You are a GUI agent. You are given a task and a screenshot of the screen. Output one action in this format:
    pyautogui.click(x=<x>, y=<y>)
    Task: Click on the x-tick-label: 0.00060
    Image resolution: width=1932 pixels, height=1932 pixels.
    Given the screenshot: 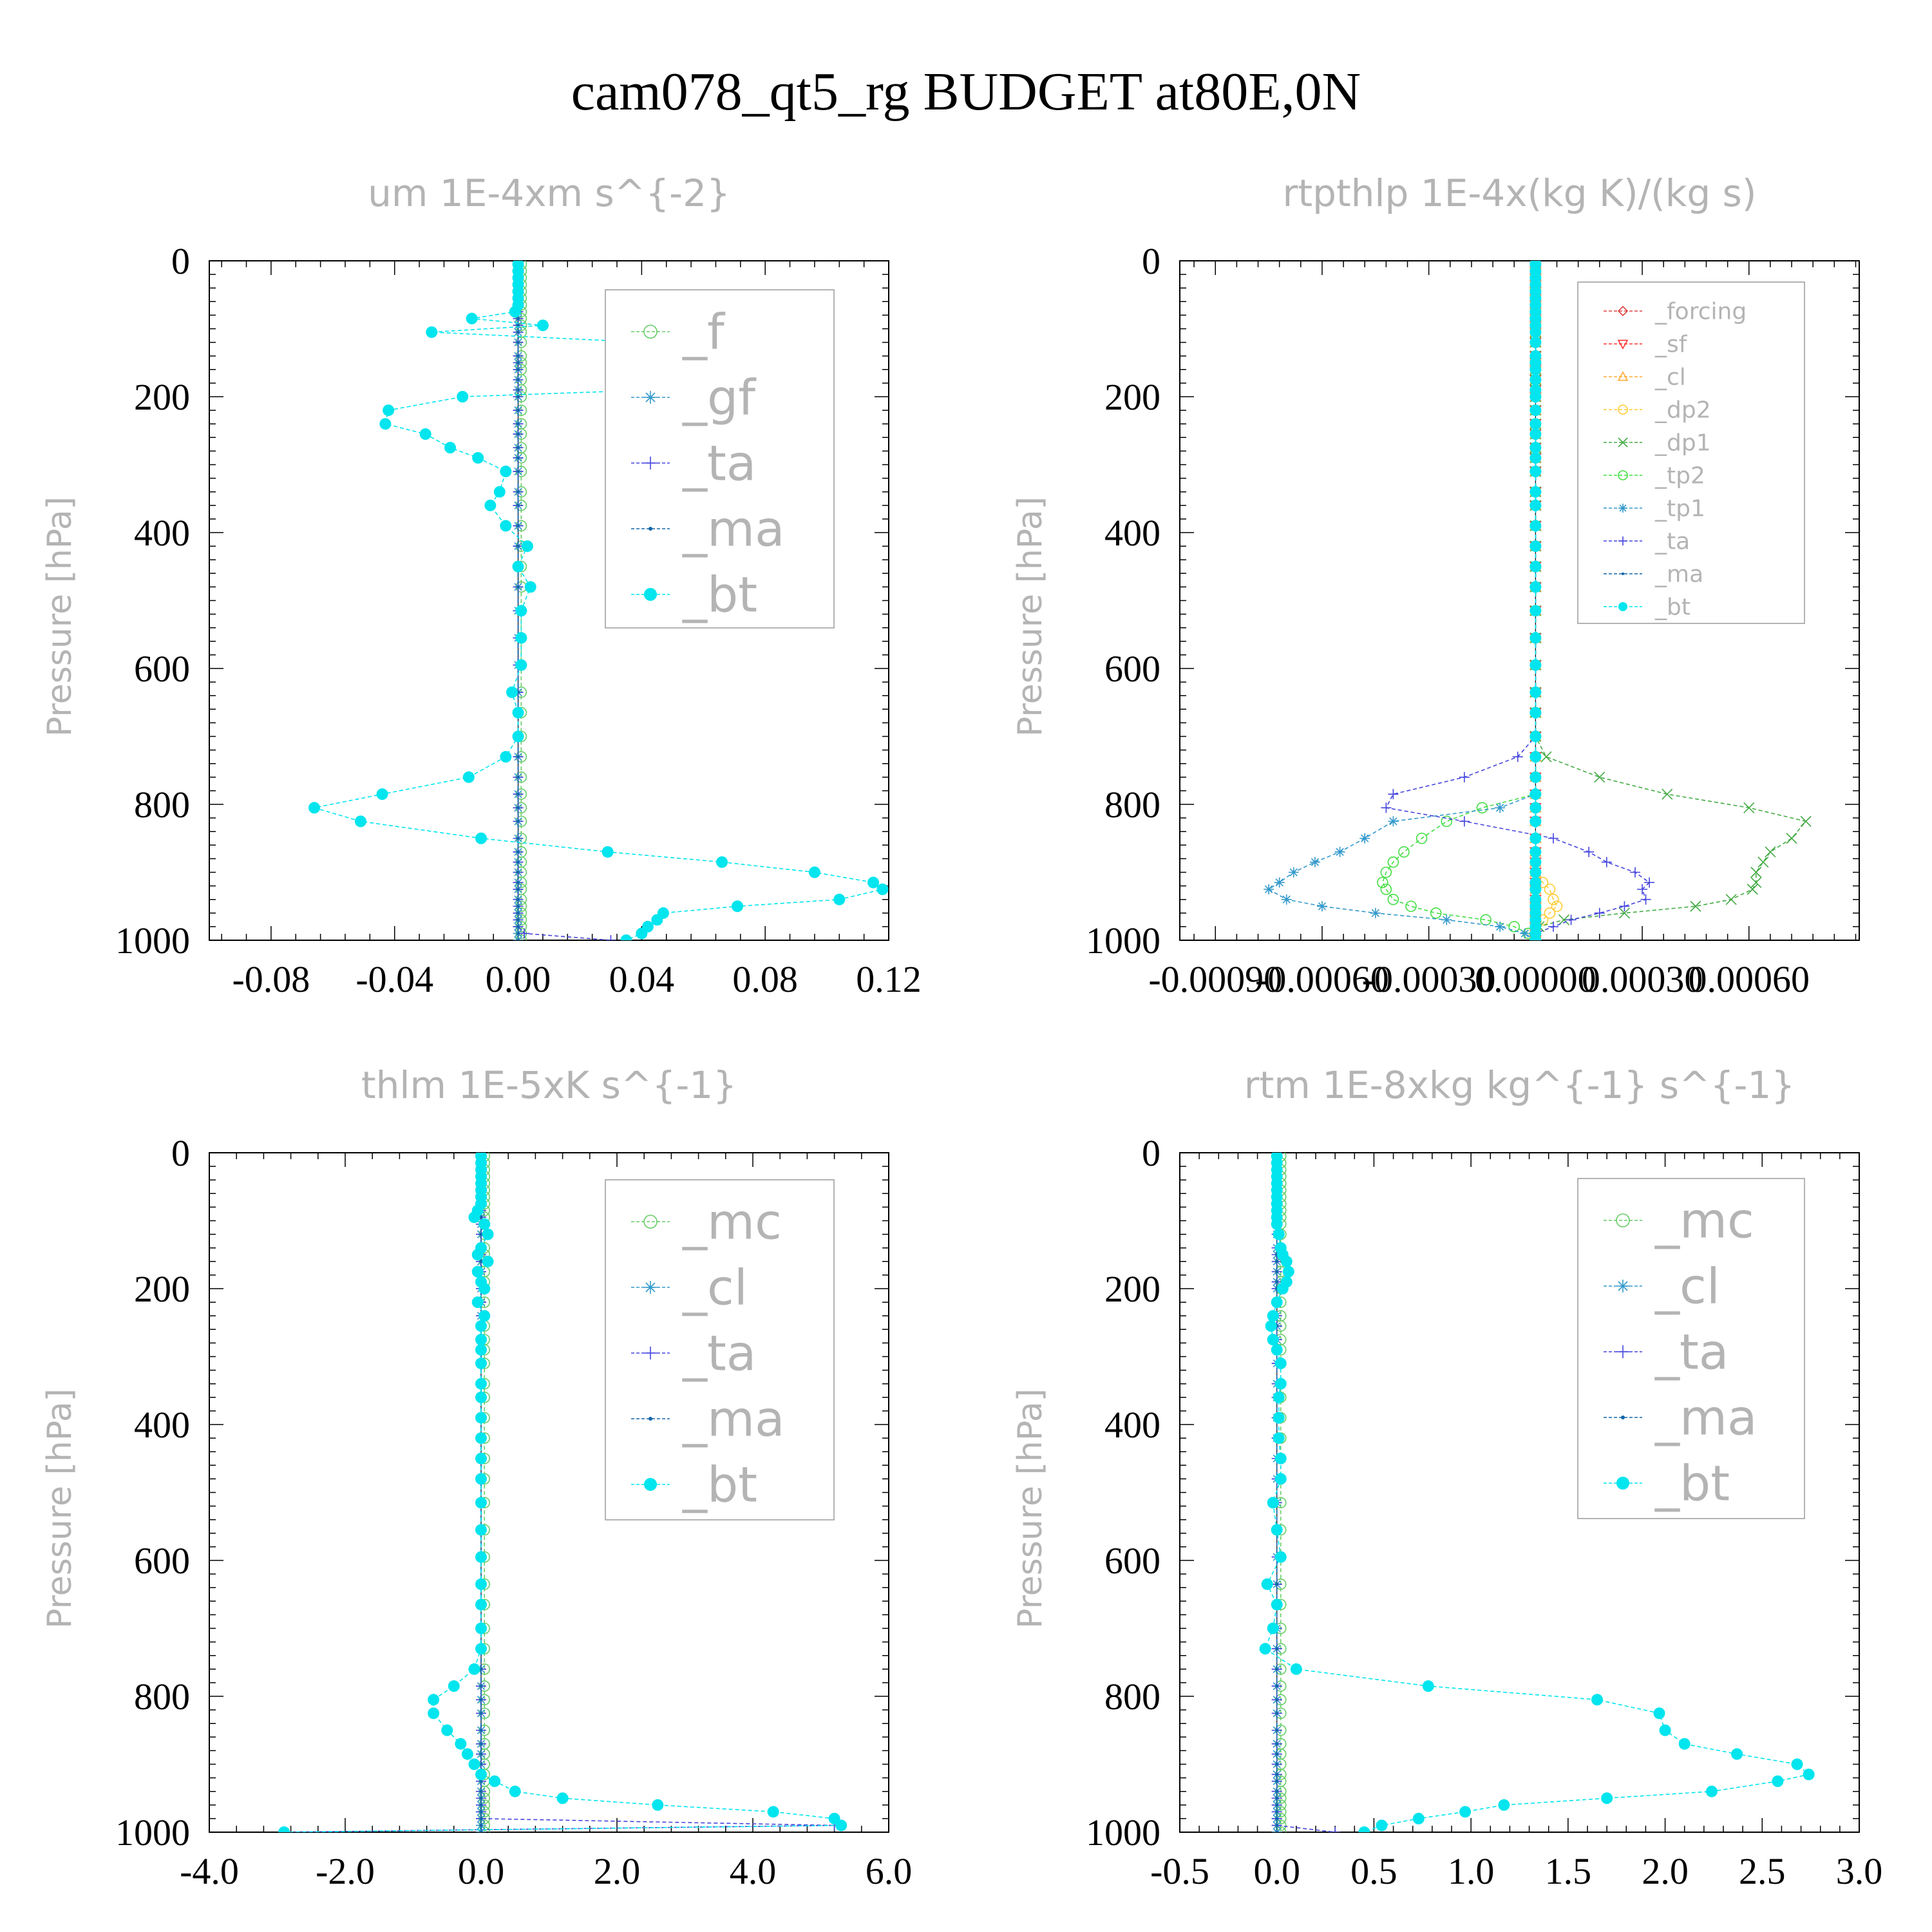 What is the action you would take?
    pyautogui.click(x=1750, y=979)
    